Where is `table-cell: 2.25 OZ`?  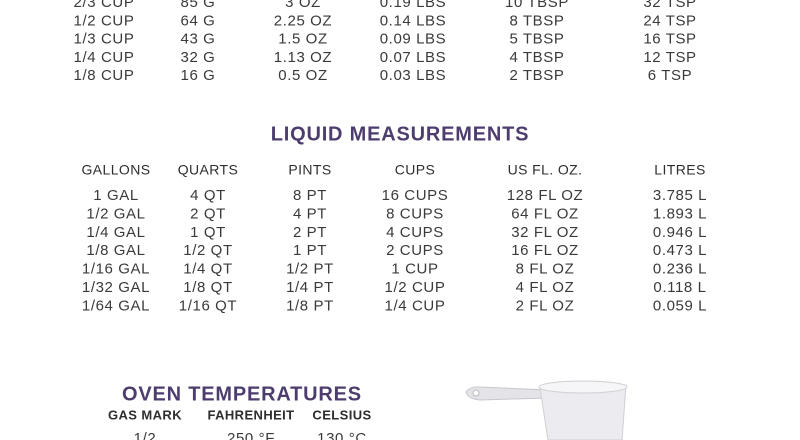
table-cell: 2.25 OZ is located at coordinates (303, 20).